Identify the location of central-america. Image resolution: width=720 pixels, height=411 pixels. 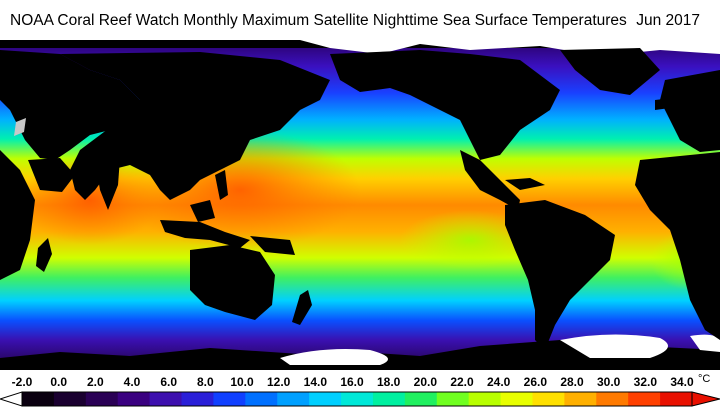
(490, 180).